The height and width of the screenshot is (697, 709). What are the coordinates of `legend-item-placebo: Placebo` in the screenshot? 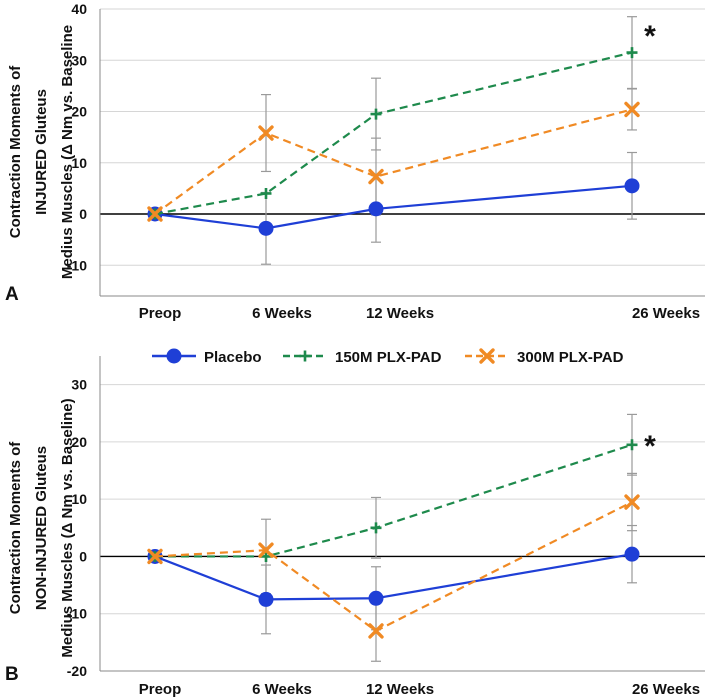 It's located at (207, 357).